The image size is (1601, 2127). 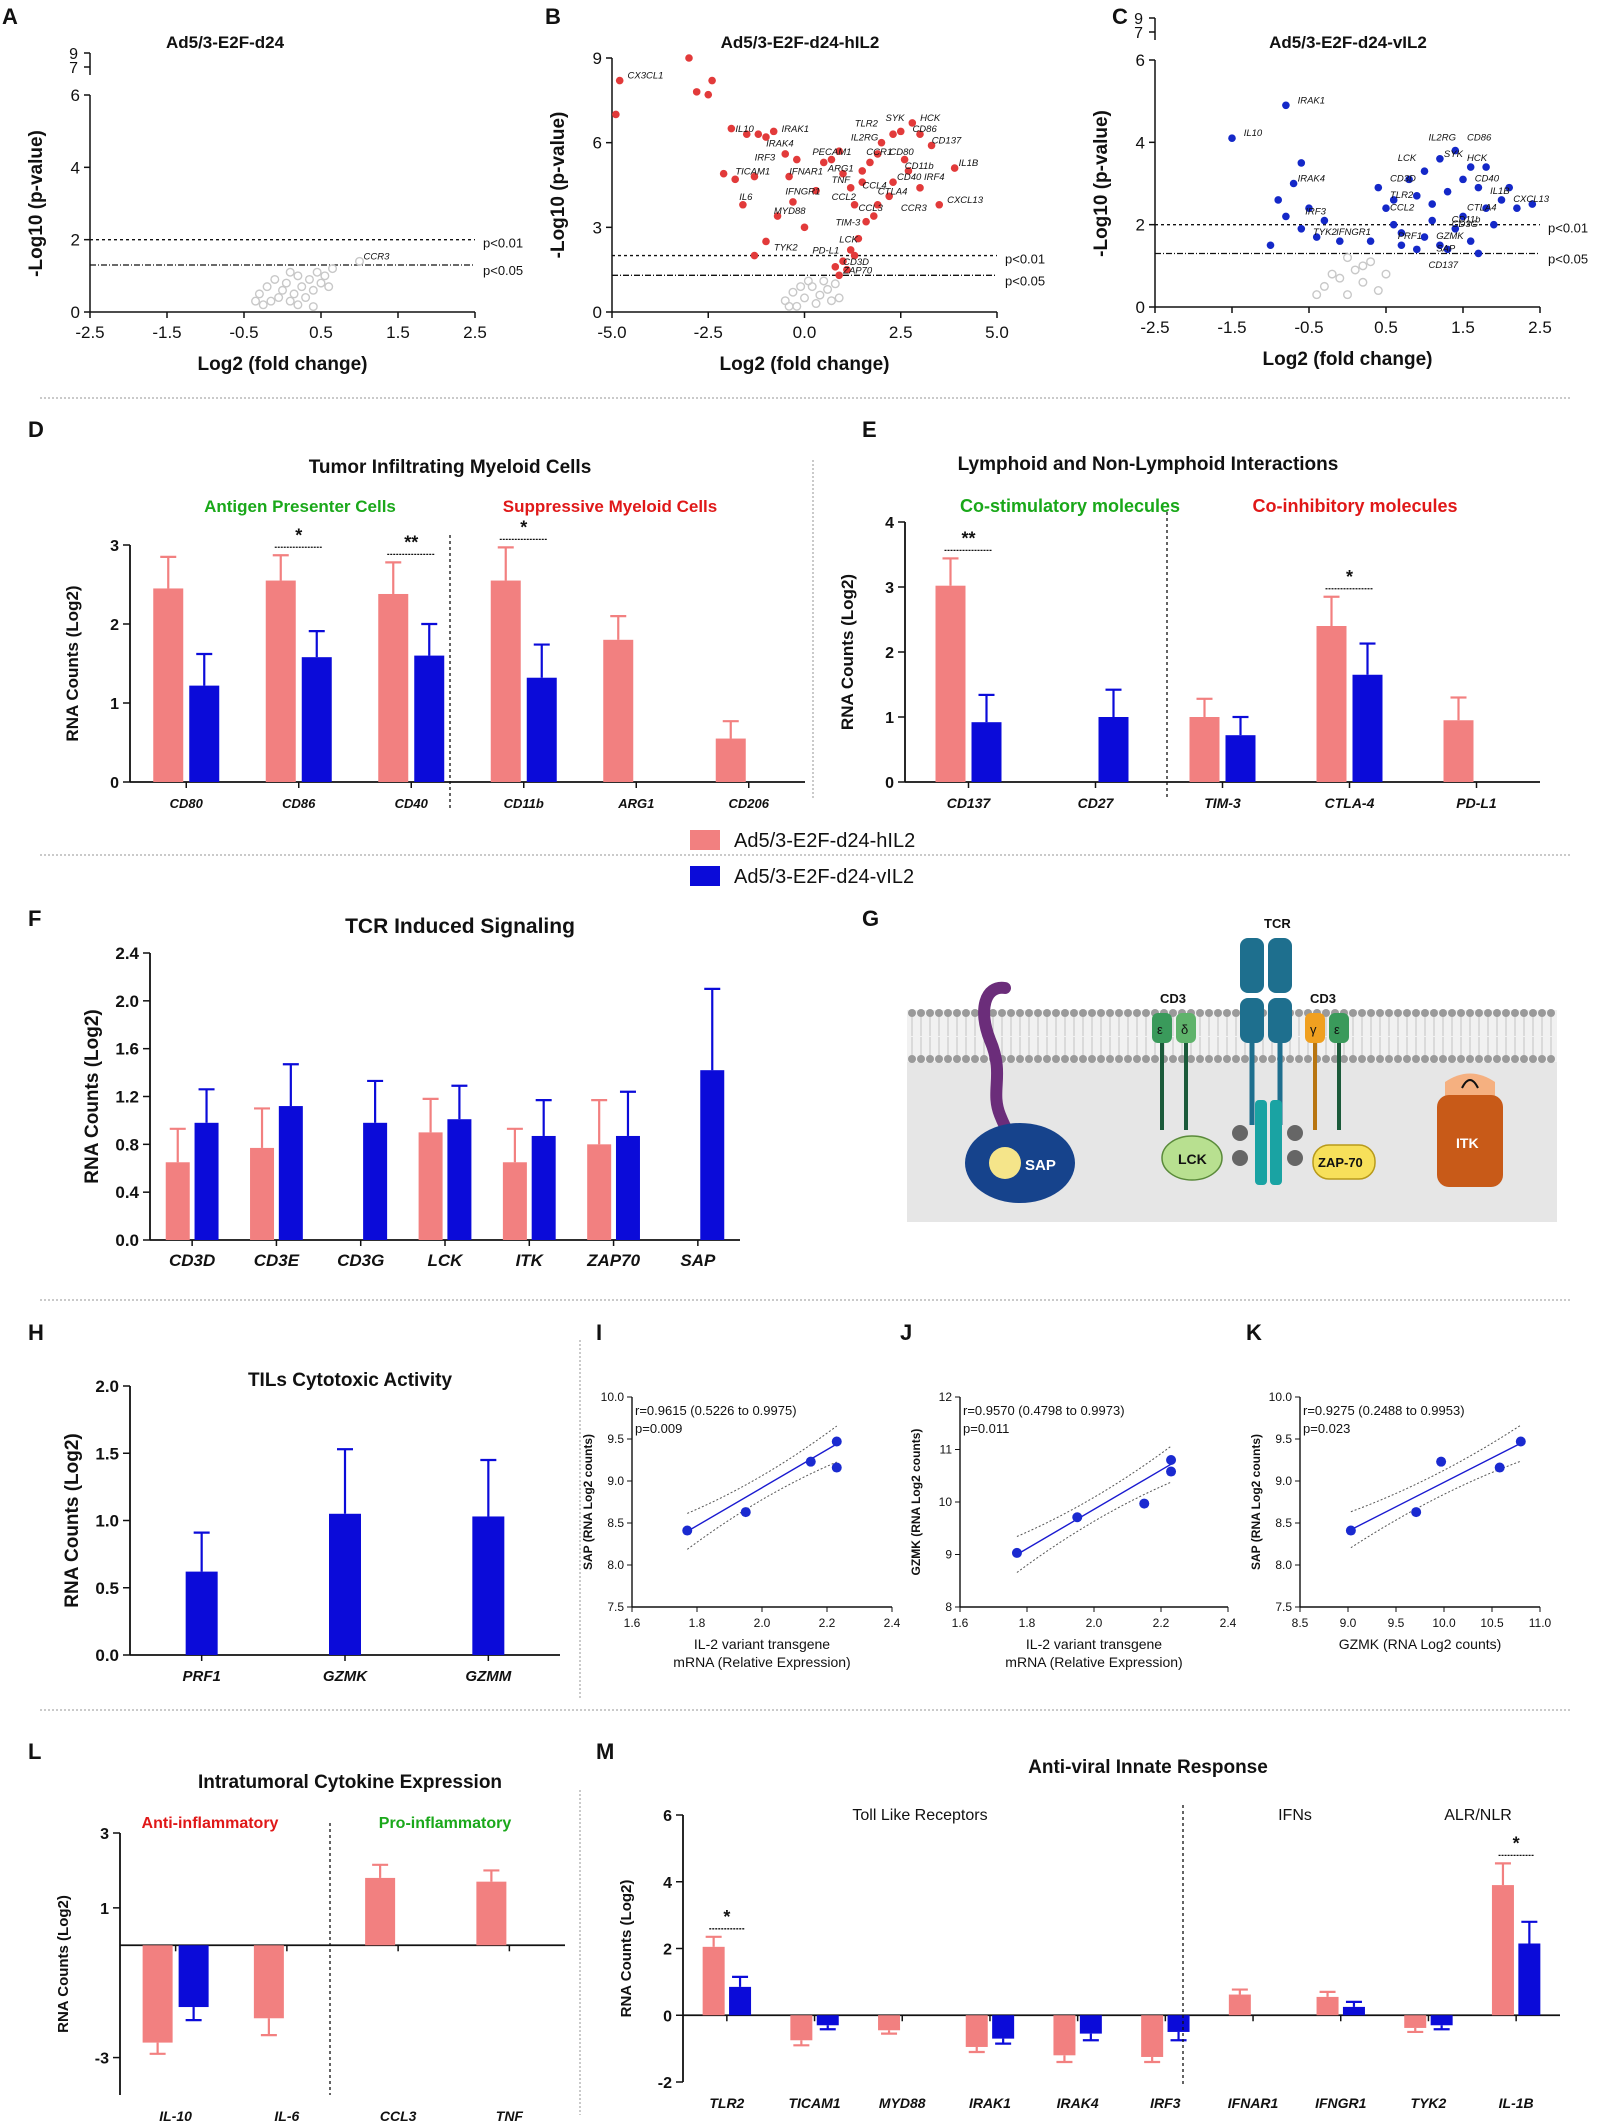 What do you see at coordinates (327, 1823) in the screenshot?
I see `group-labels-l: Anti-inflammatory Pro-inflammatory` at bounding box center [327, 1823].